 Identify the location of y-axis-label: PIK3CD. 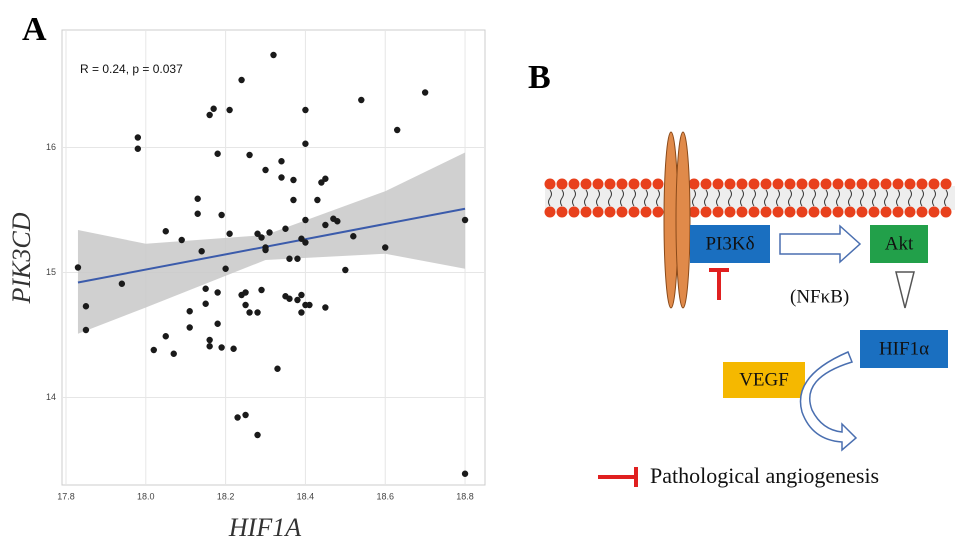
(21, 258).